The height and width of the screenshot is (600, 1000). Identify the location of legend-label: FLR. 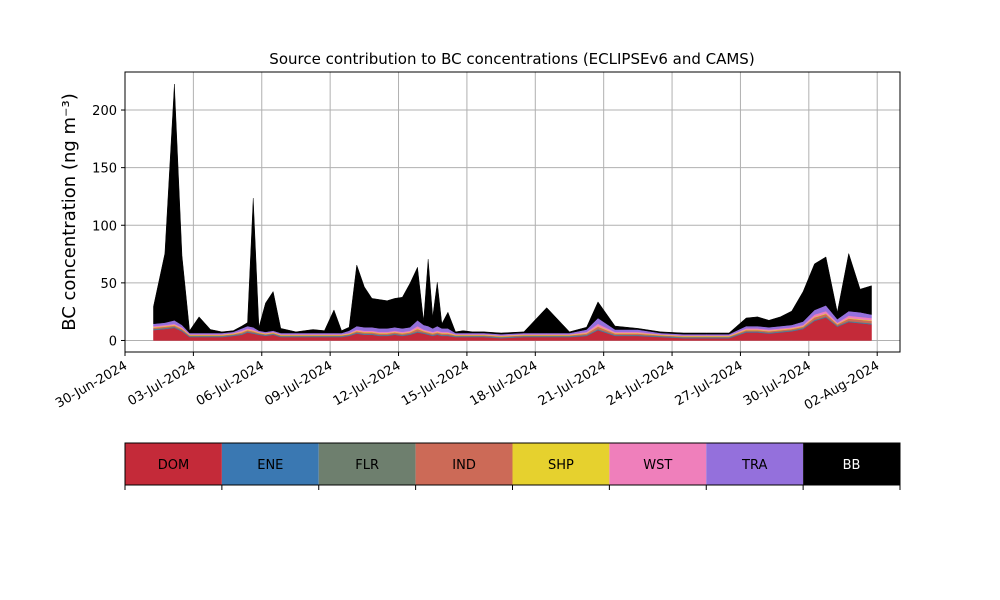
(367, 465).